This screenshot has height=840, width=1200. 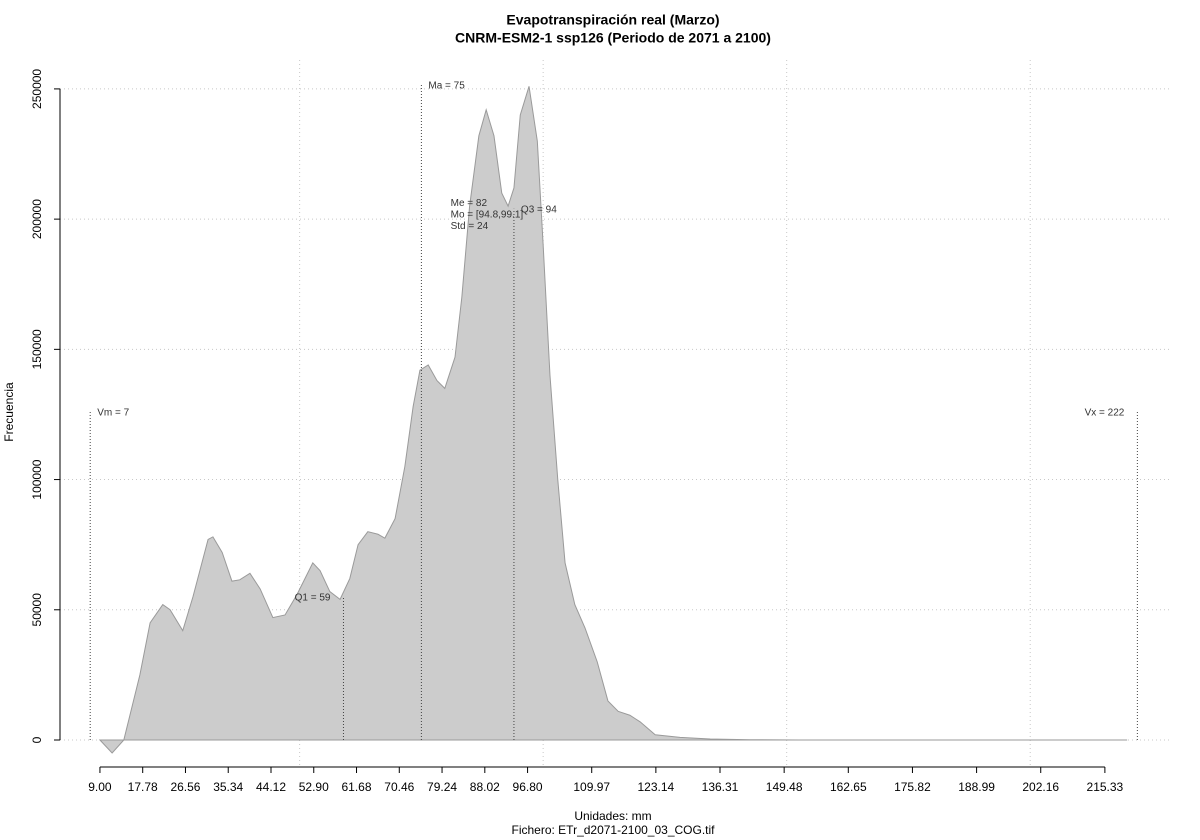 I want to click on x-tick-label: 88.02, so click(x=485, y=787).